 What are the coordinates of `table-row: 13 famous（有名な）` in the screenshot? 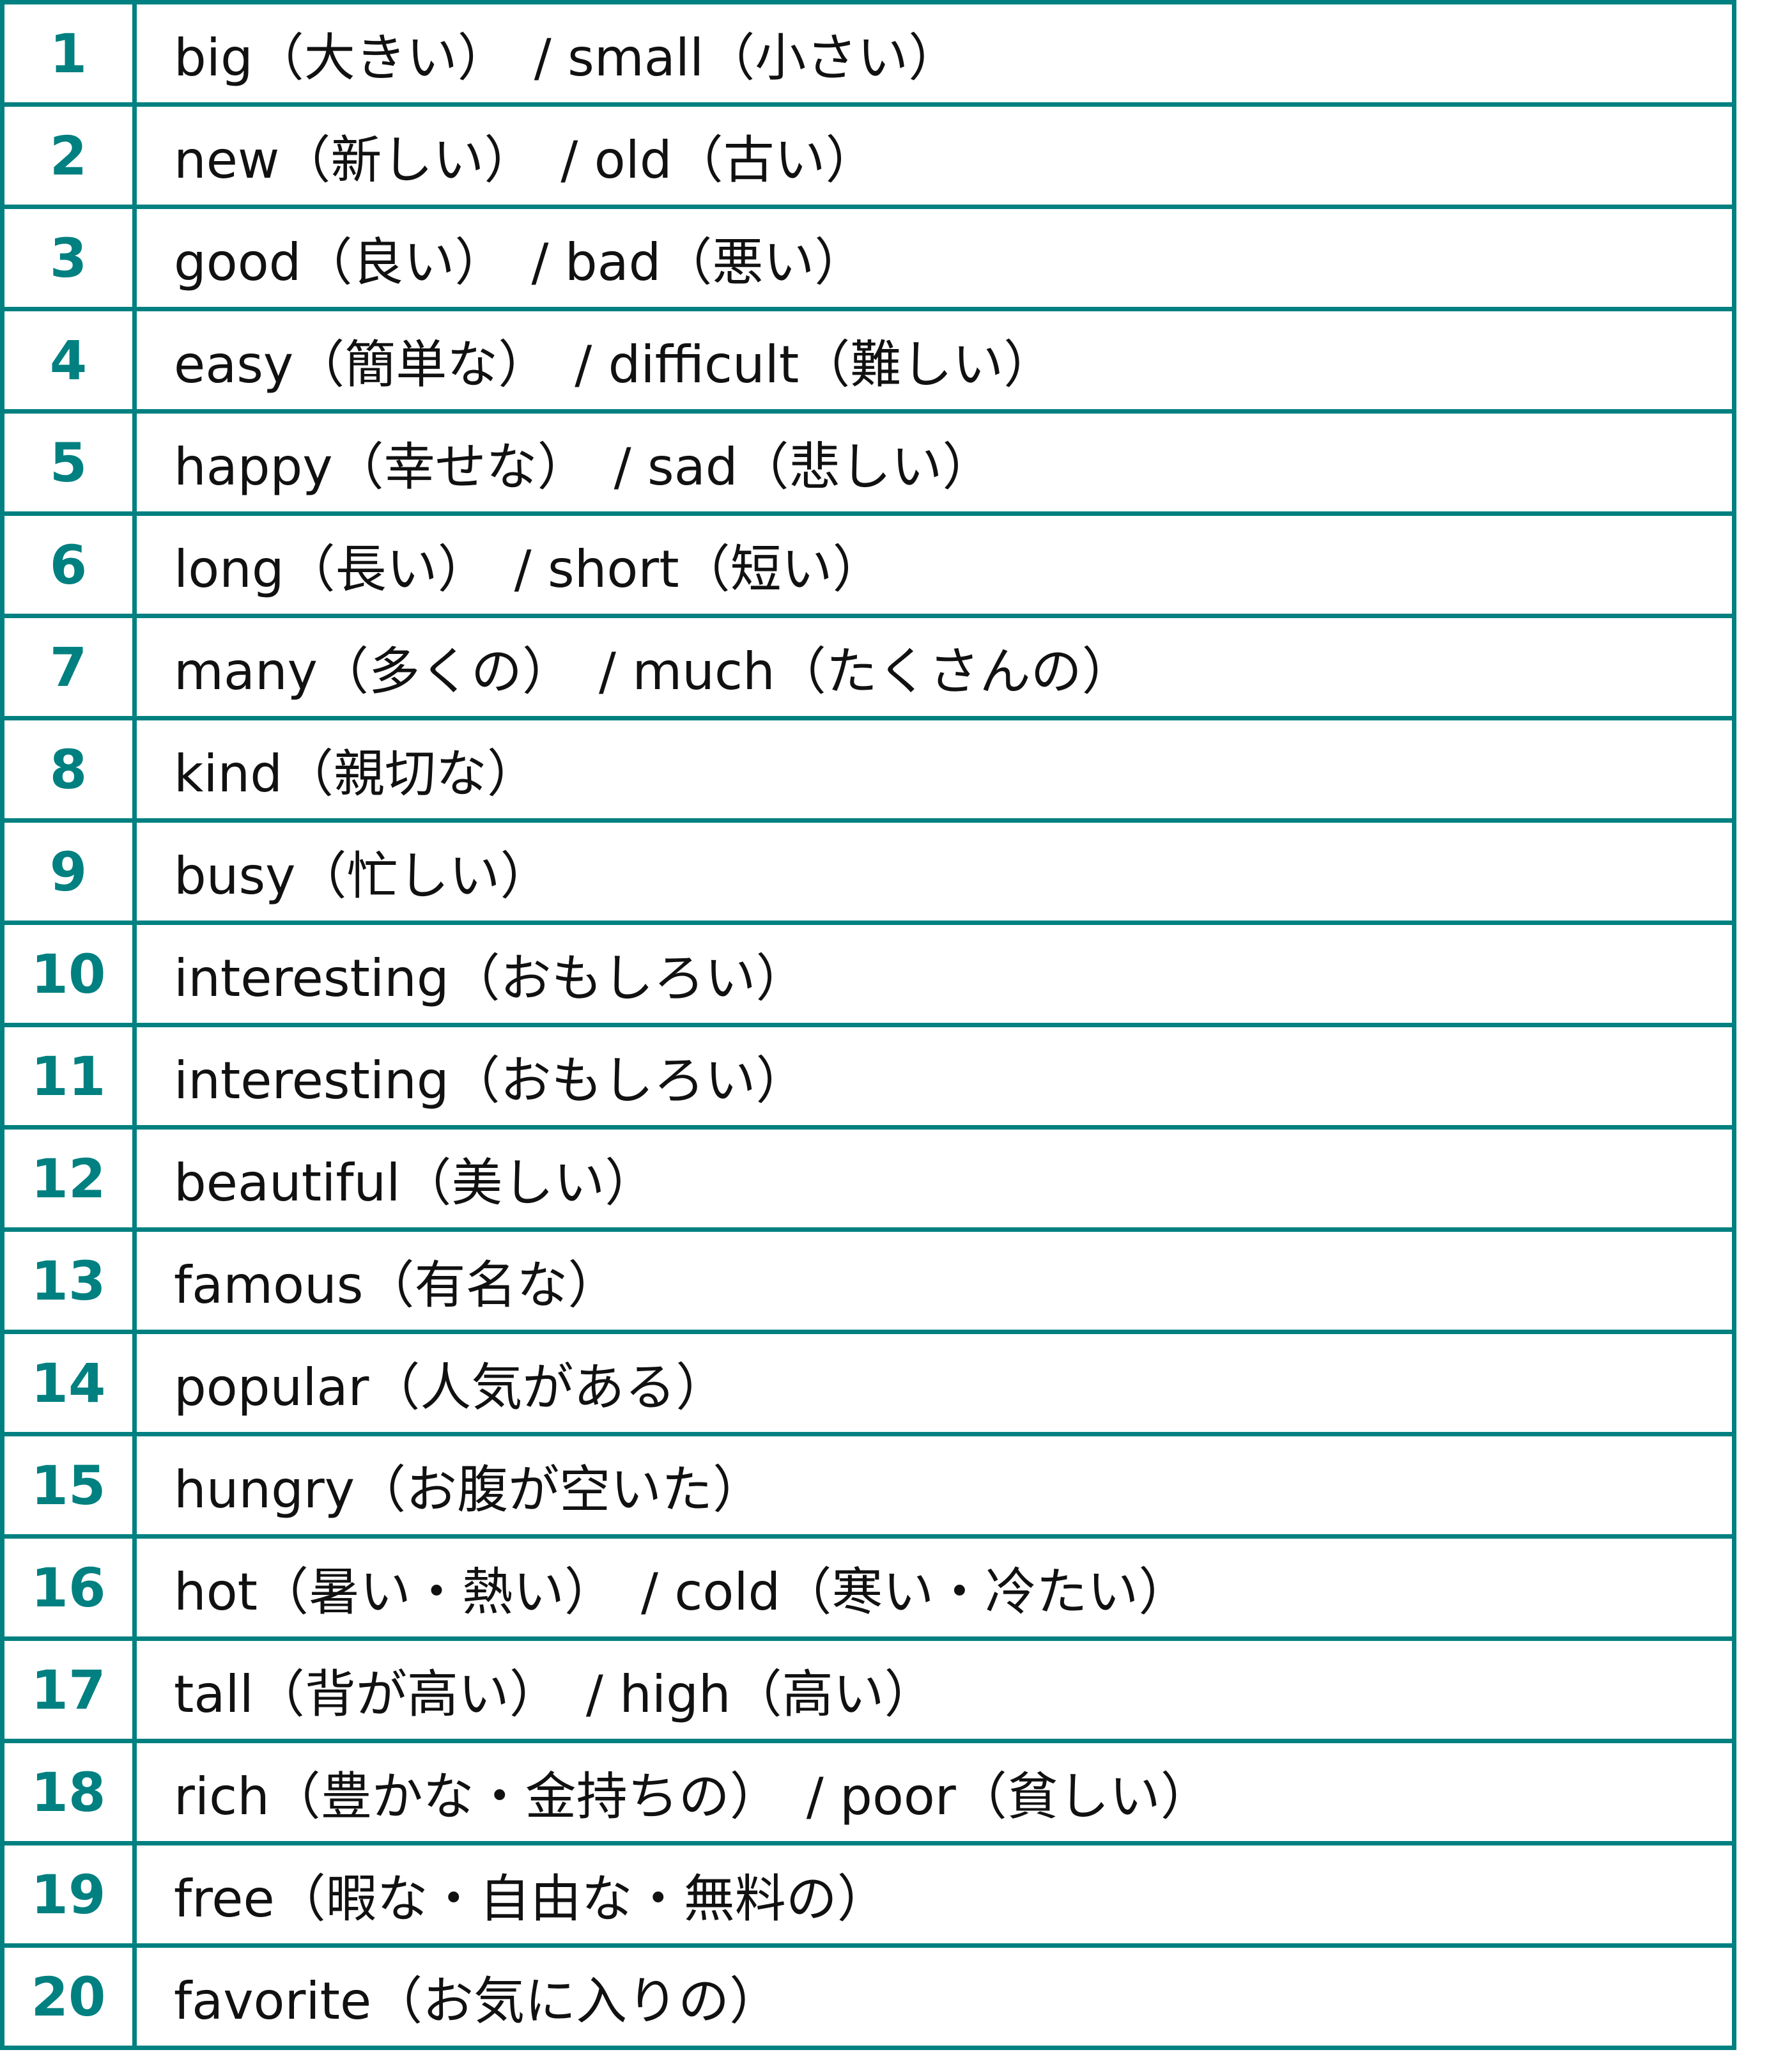 It's located at (868, 1280).